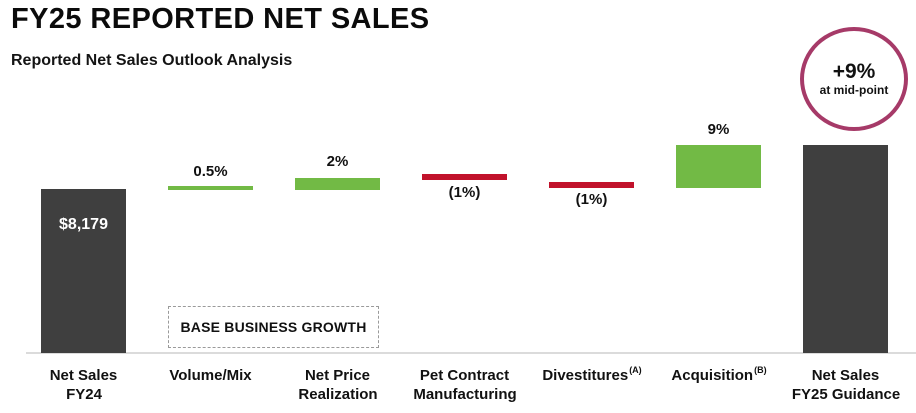 The height and width of the screenshot is (413, 916). I want to click on category-label-net-sales-fy25-guidance: Net Sales FY25 Guidance, so click(845, 383).